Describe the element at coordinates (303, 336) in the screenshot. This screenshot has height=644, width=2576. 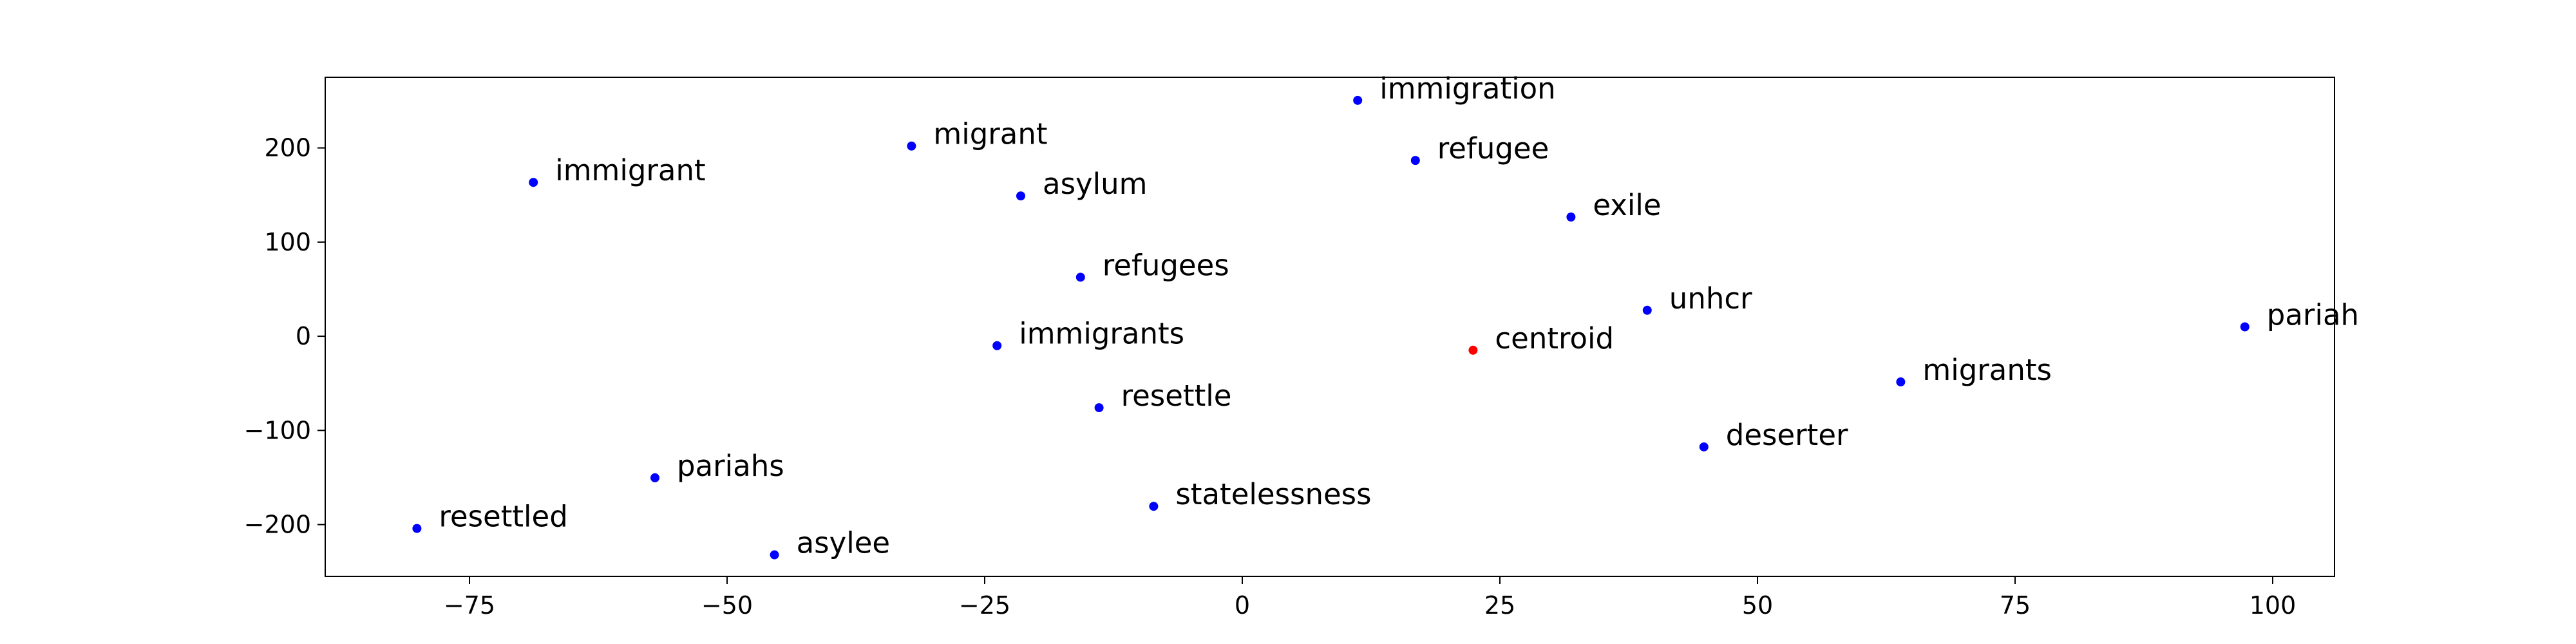
I see `y-tick-label: 0` at that location.